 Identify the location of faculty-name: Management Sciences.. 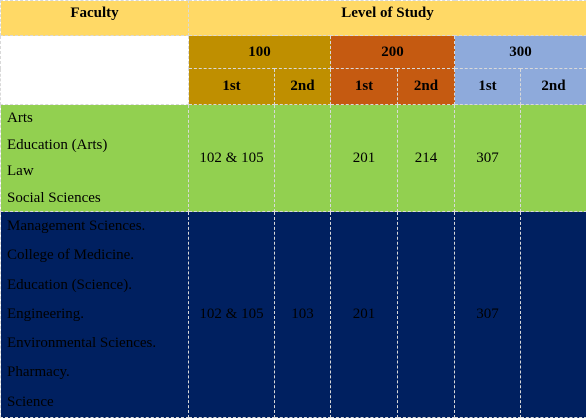
(97, 226).